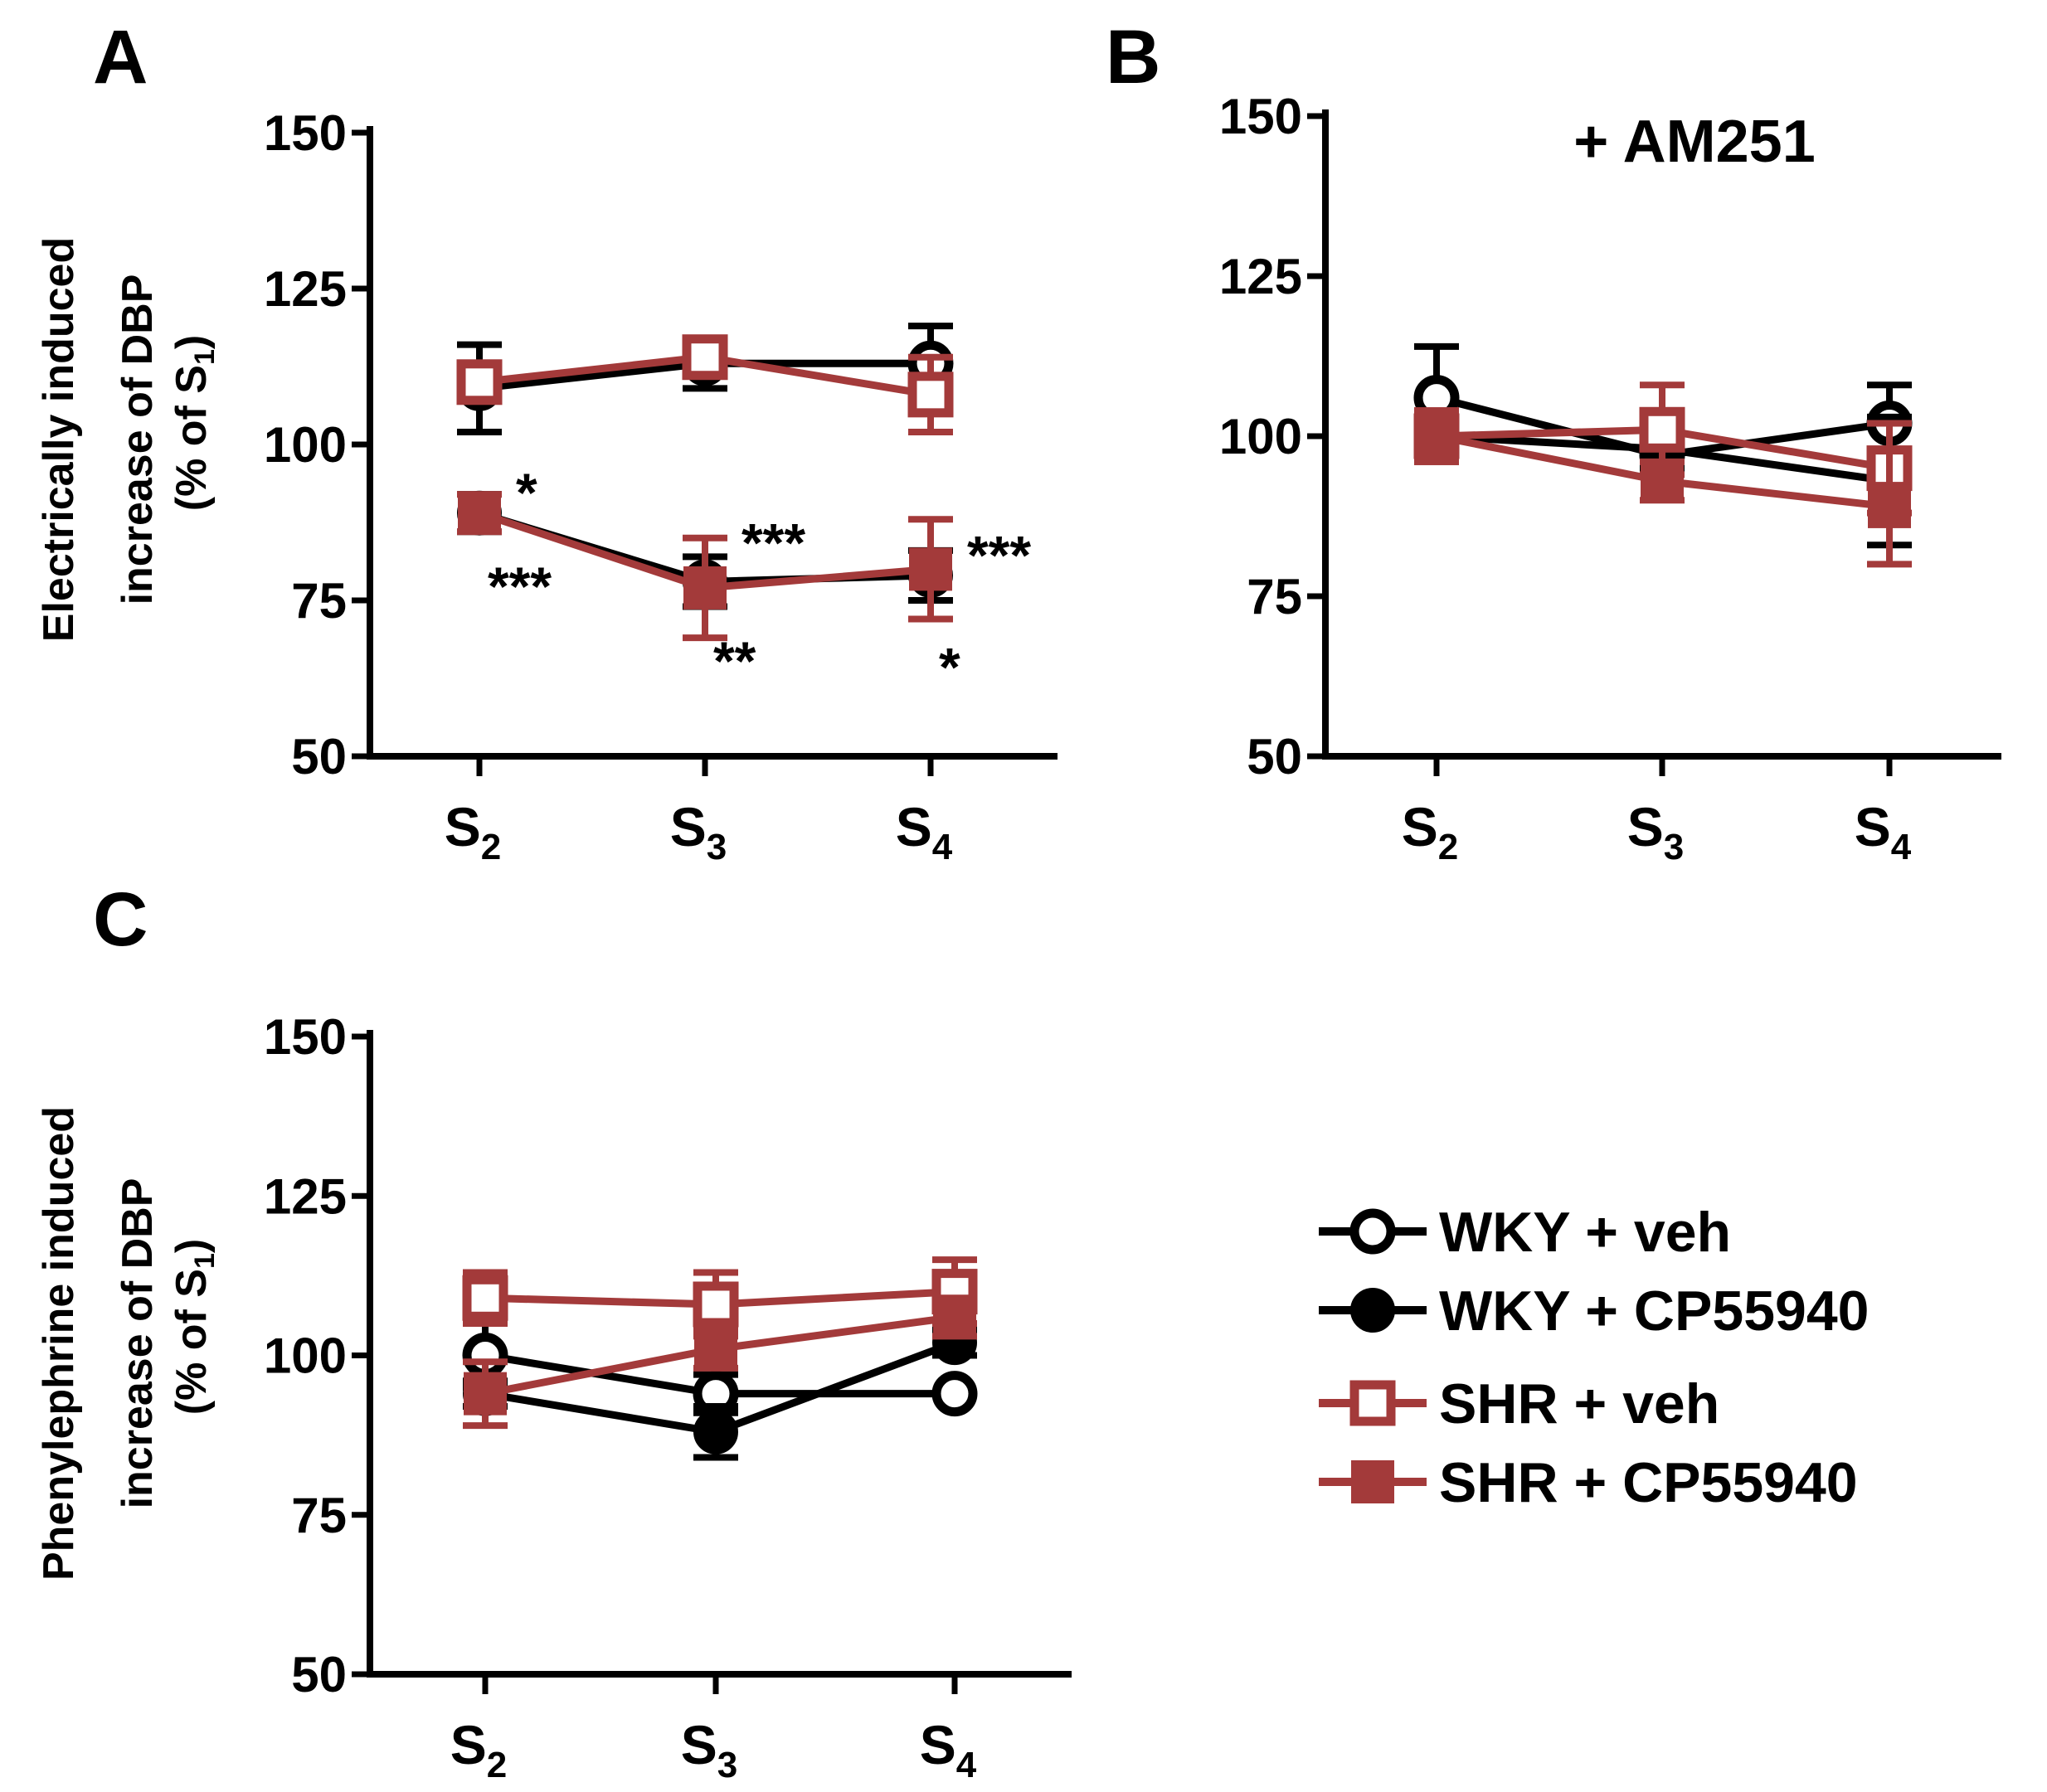 The image size is (2047, 1792). Describe the element at coordinates (1649, 1482) in the screenshot. I see `legend-label: SHR + CP55940` at that location.